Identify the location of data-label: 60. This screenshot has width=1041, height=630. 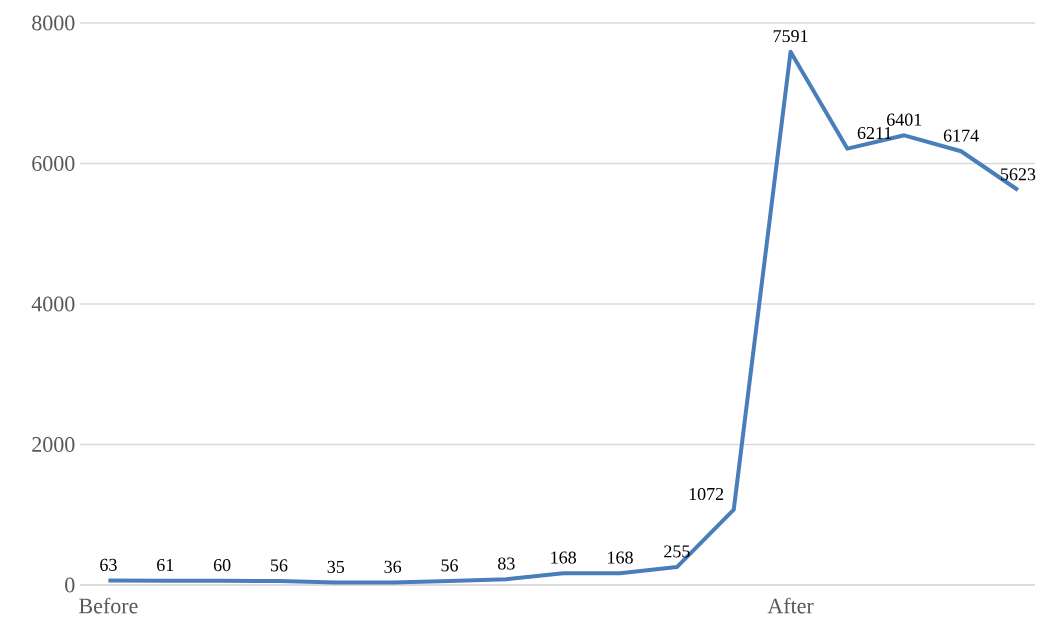
(222, 565).